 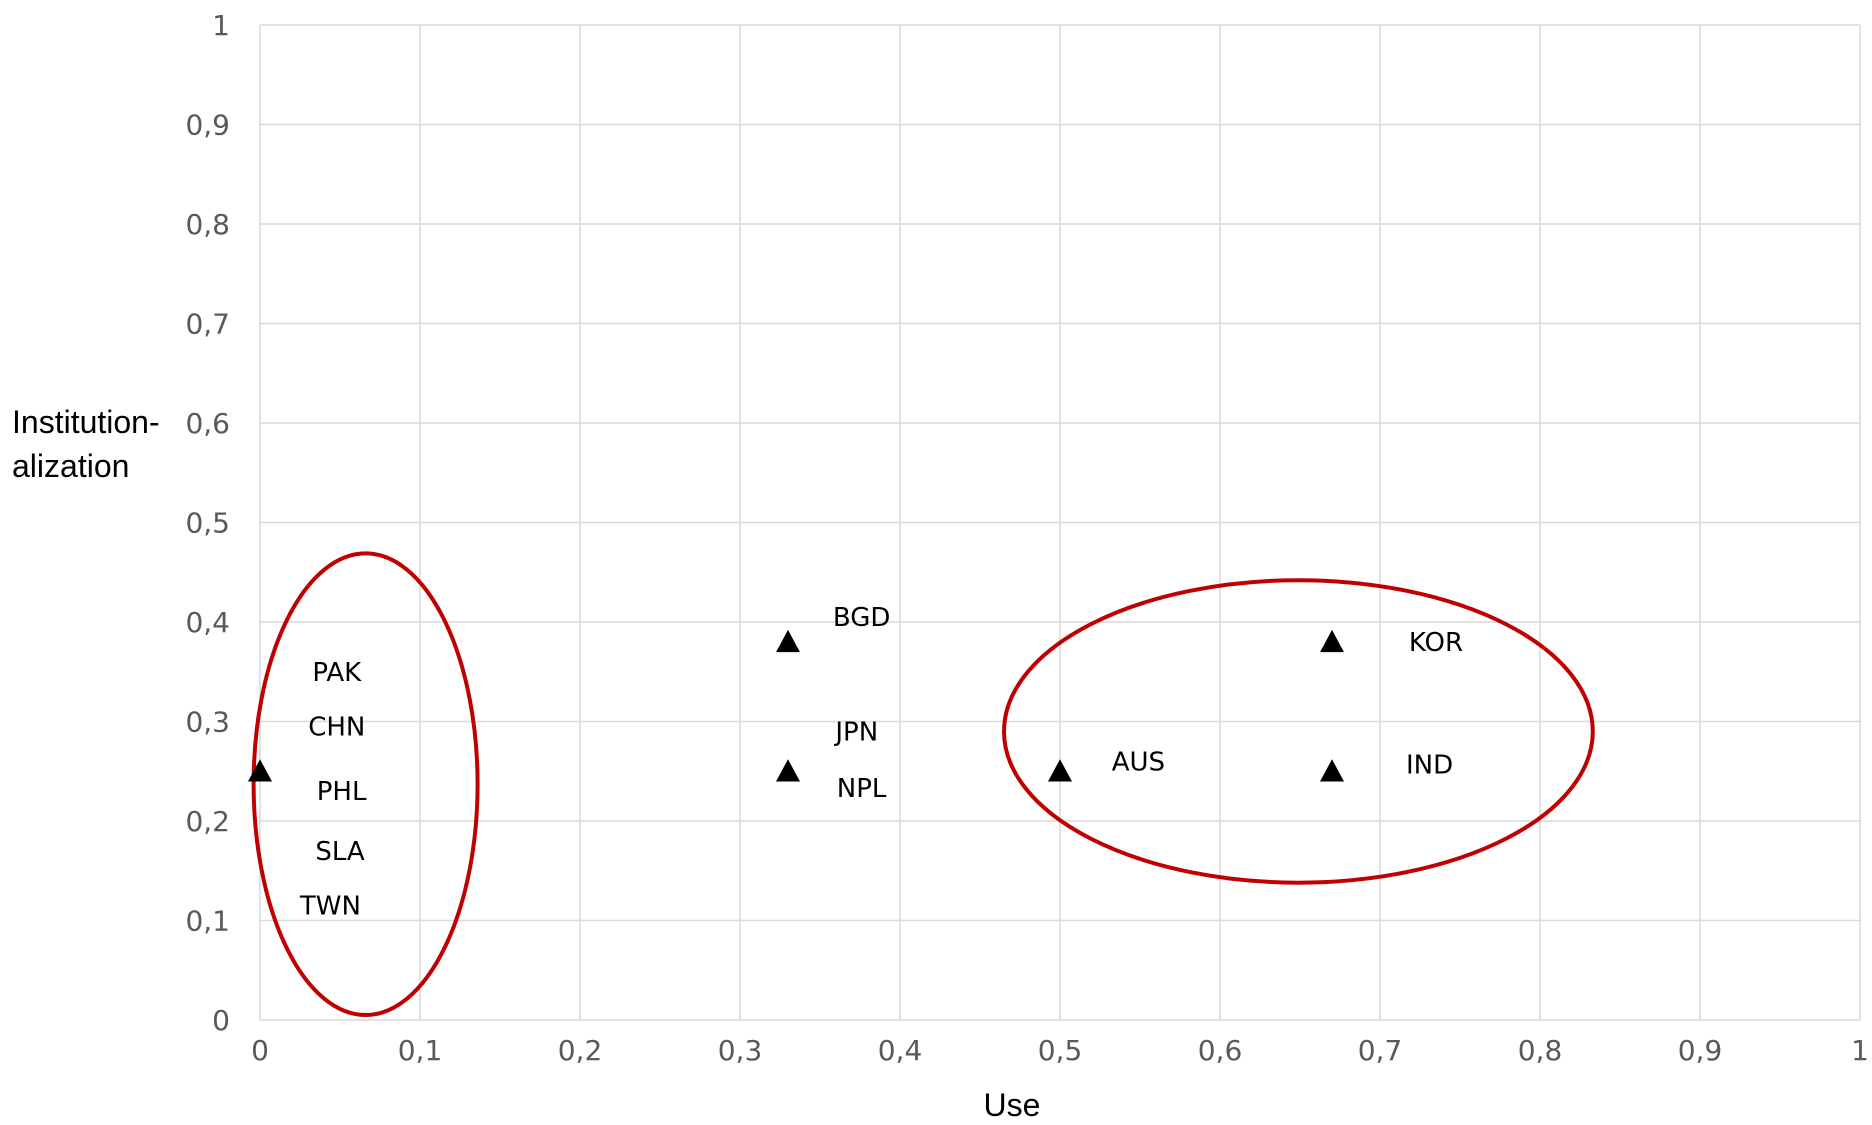 I want to click on x-axis-title: Use, so click(x=1012, y=1105).